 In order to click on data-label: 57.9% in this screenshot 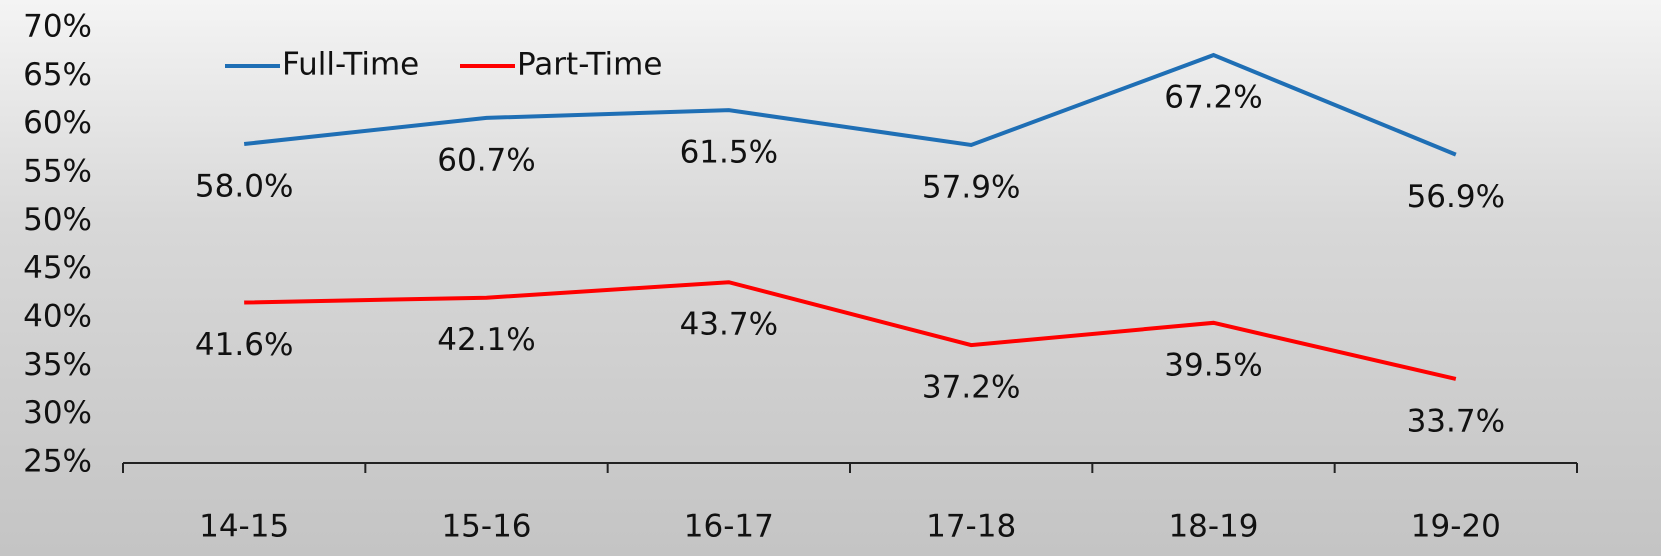, I will do `click(971, 187)`.